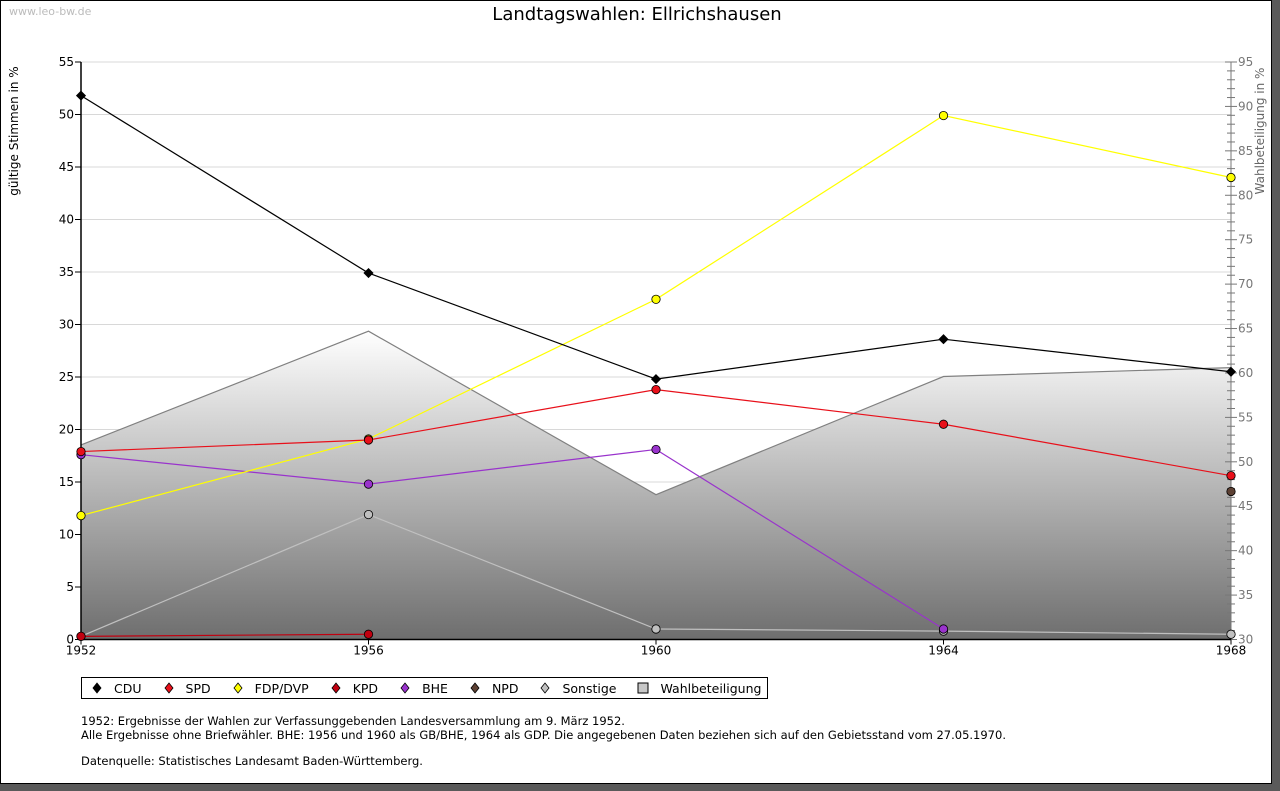 This screenshot has height=791, width=1280. Describe the element at coordinates (656, 651) in the screenshot. I see `x-tick-label: 1960` at that location.